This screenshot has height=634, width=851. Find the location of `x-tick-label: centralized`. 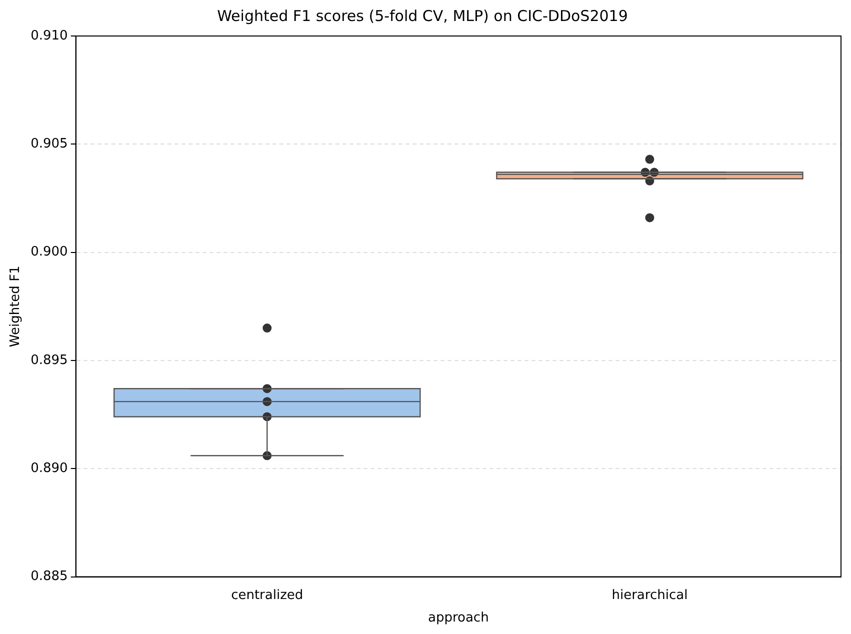

x-tick-label: centralized is located at coordinates (267, 595).